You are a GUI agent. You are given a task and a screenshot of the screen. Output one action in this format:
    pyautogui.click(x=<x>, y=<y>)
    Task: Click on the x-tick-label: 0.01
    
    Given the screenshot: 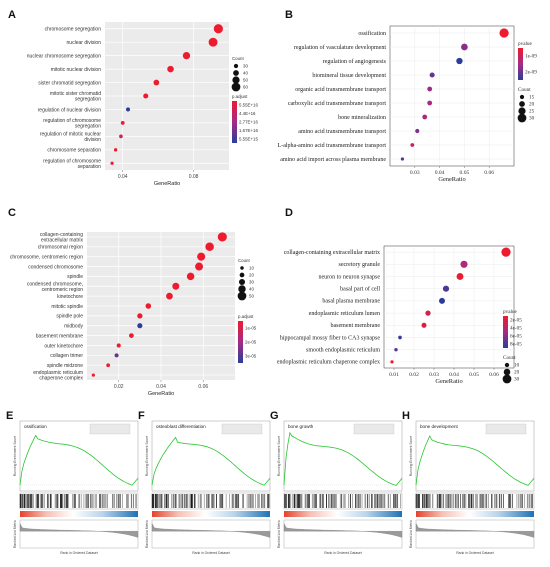 What is the action you would take?
    pyautogui.click(x=394, y=375)
    